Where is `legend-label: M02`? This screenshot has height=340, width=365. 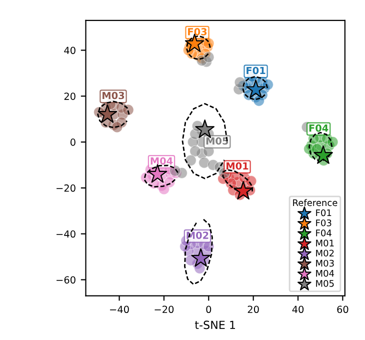 legend-label: M02 is located at coordinates (325, 253).